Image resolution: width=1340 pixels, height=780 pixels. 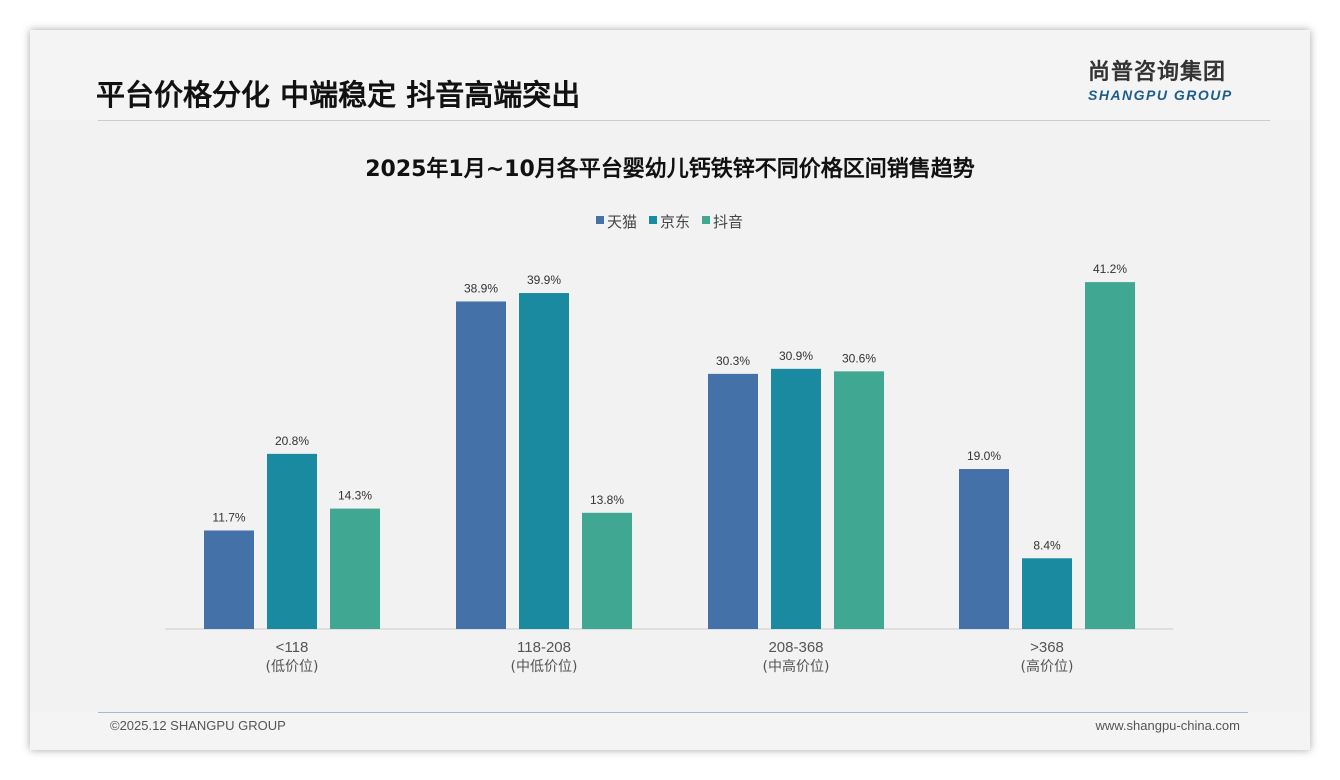 I want to click on data-label: 41.2%, so click(x=1110, y=269).